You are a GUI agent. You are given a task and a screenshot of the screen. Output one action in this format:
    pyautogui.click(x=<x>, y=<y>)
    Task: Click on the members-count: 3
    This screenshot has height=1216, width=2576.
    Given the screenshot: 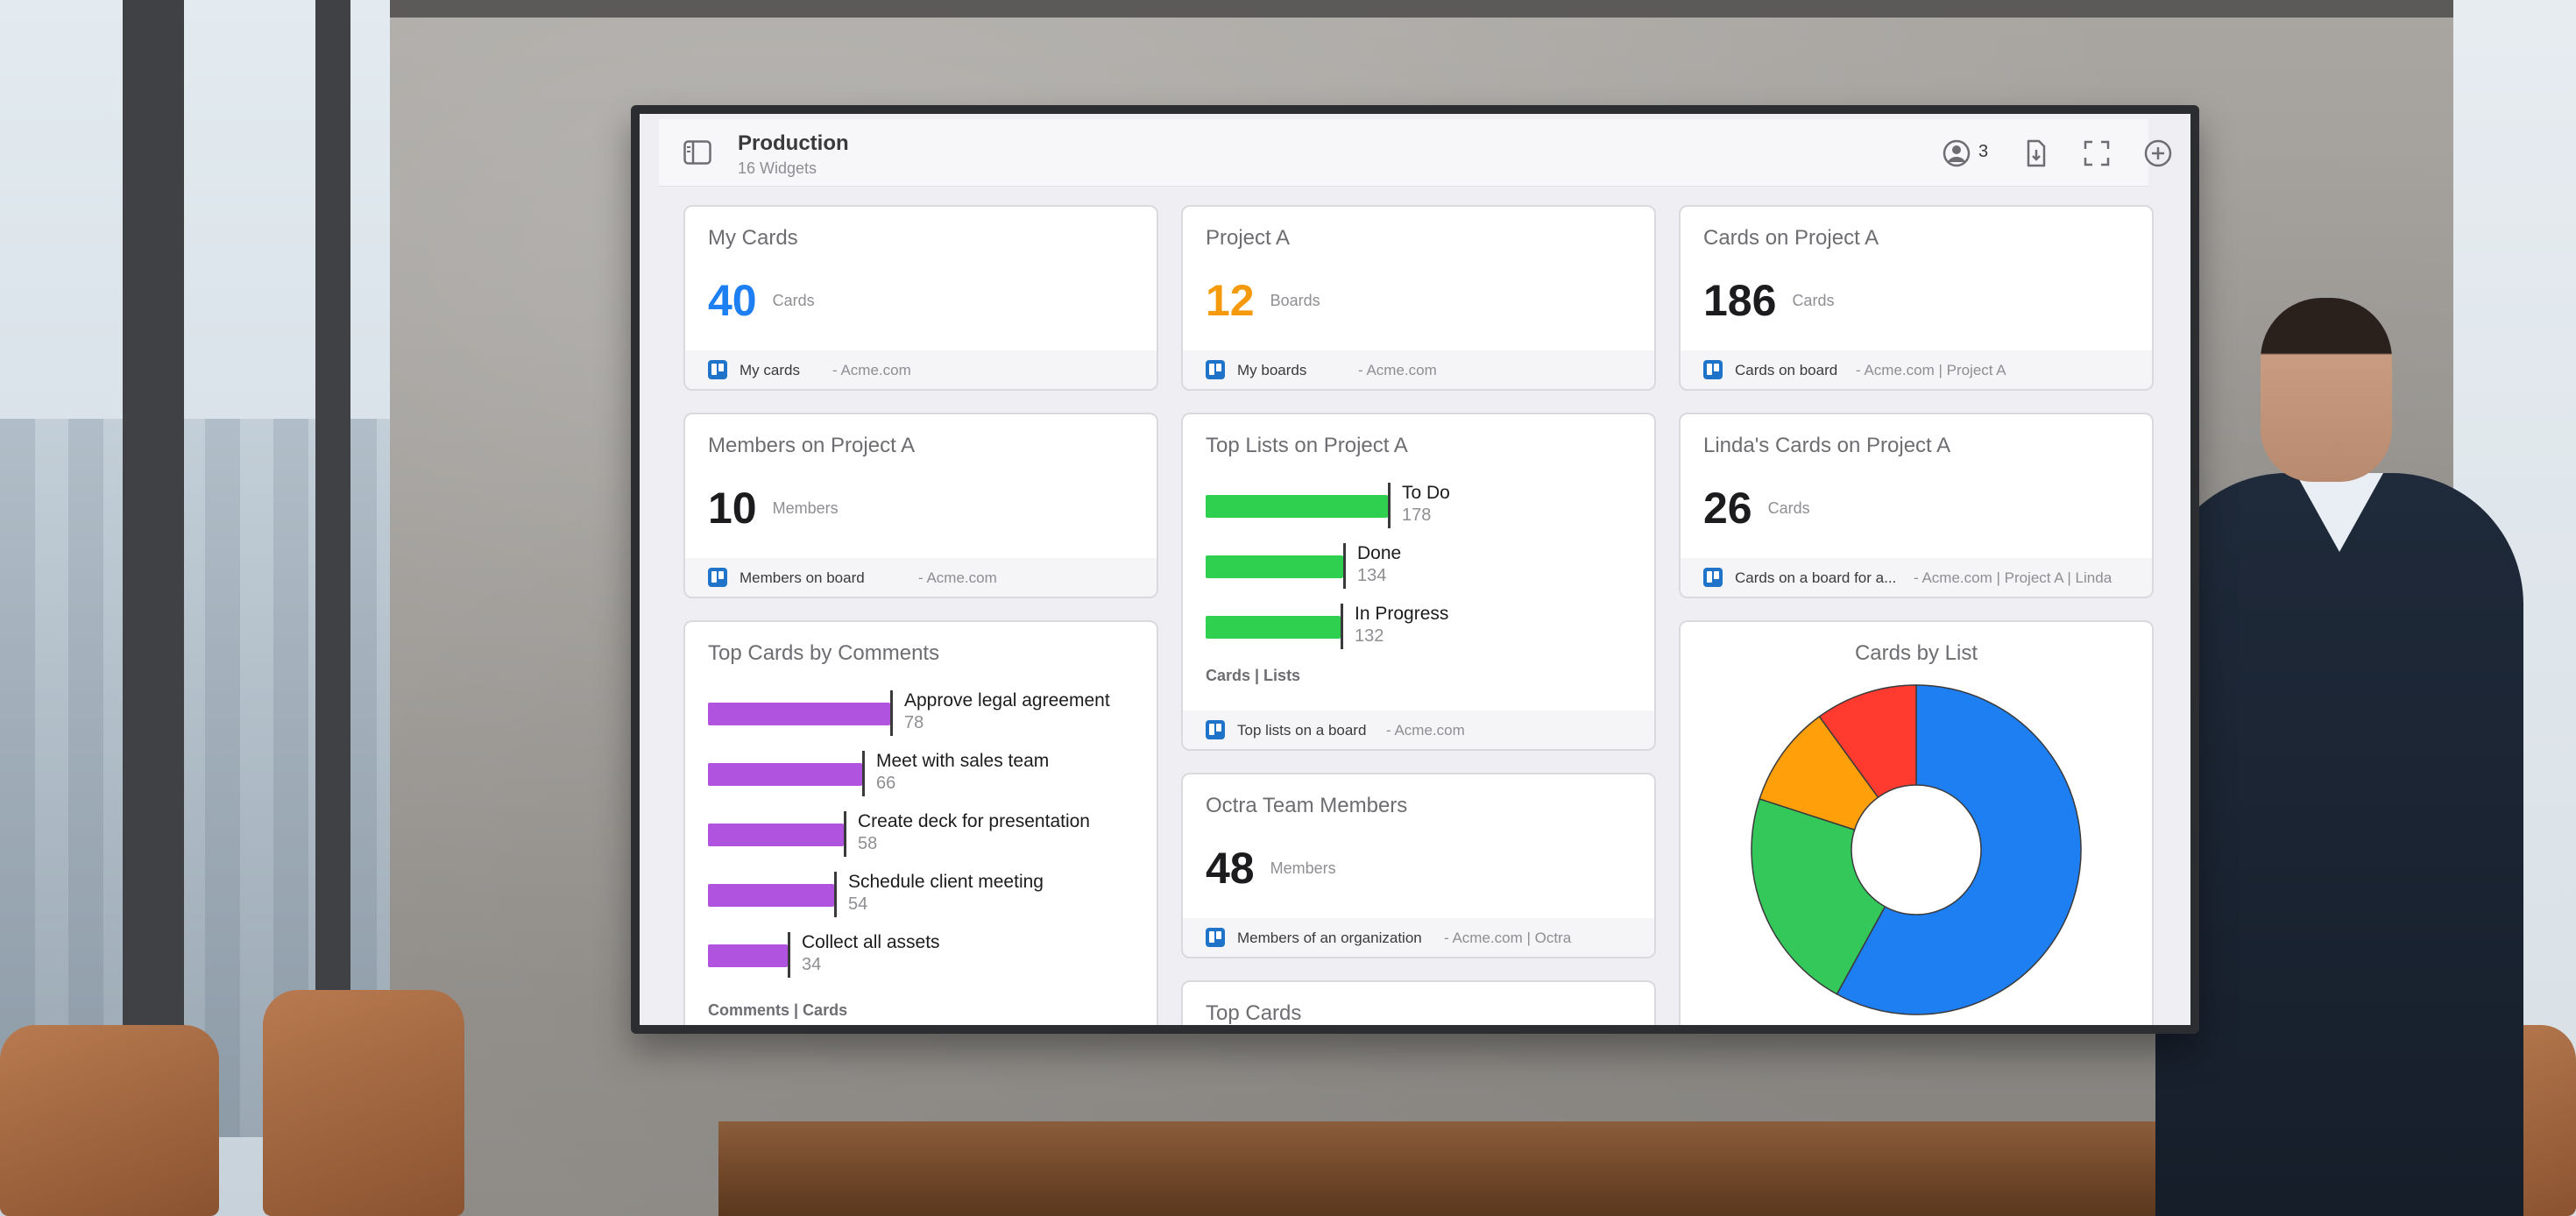 What is the action you would take?
    pyautogui.click(x=1983, y=151)
    